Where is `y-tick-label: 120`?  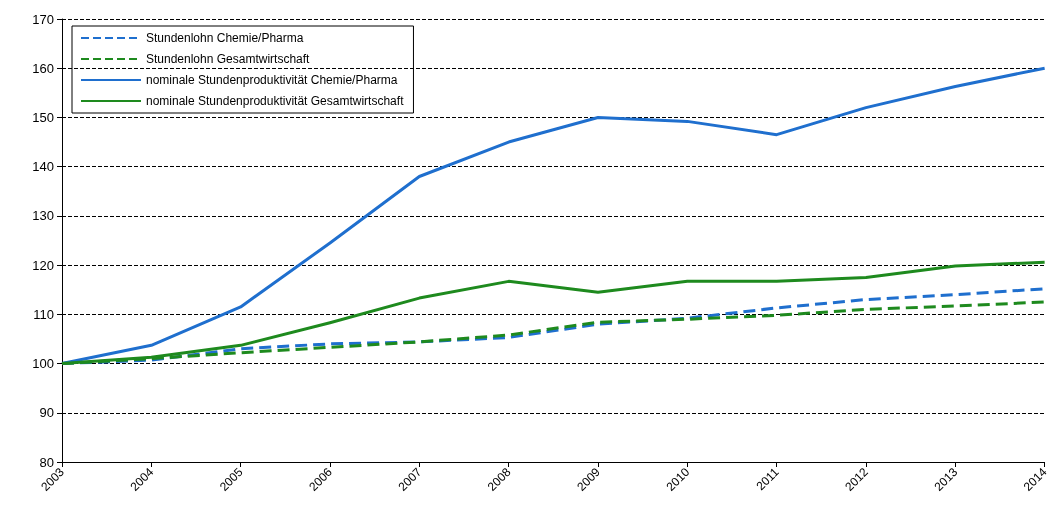 y-tick-label: 120 is located at coordinates (43, 265).